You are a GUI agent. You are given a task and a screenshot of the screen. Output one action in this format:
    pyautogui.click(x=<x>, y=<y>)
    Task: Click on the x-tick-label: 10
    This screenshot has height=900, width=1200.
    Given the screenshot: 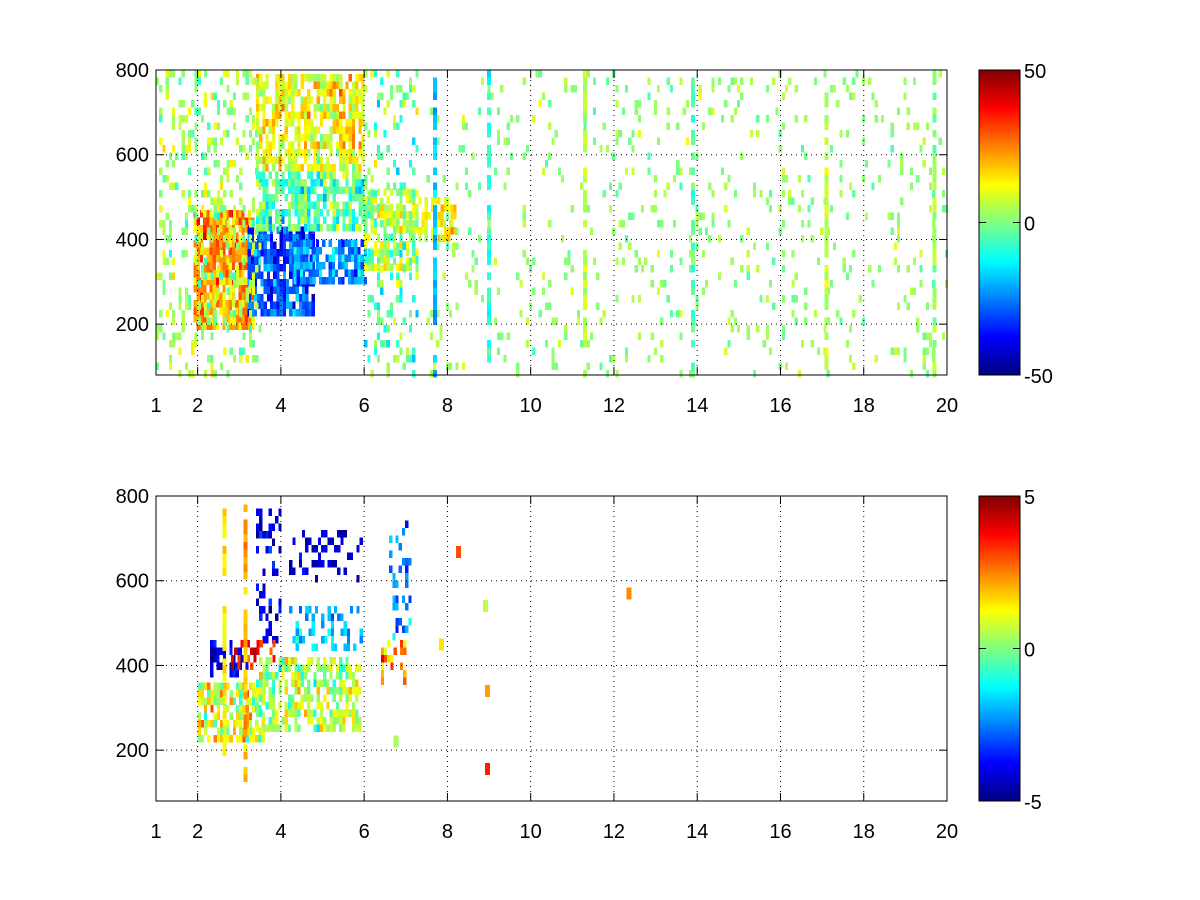 What is the action you would take?
    pyautogui.click(x=531, y=832)
    